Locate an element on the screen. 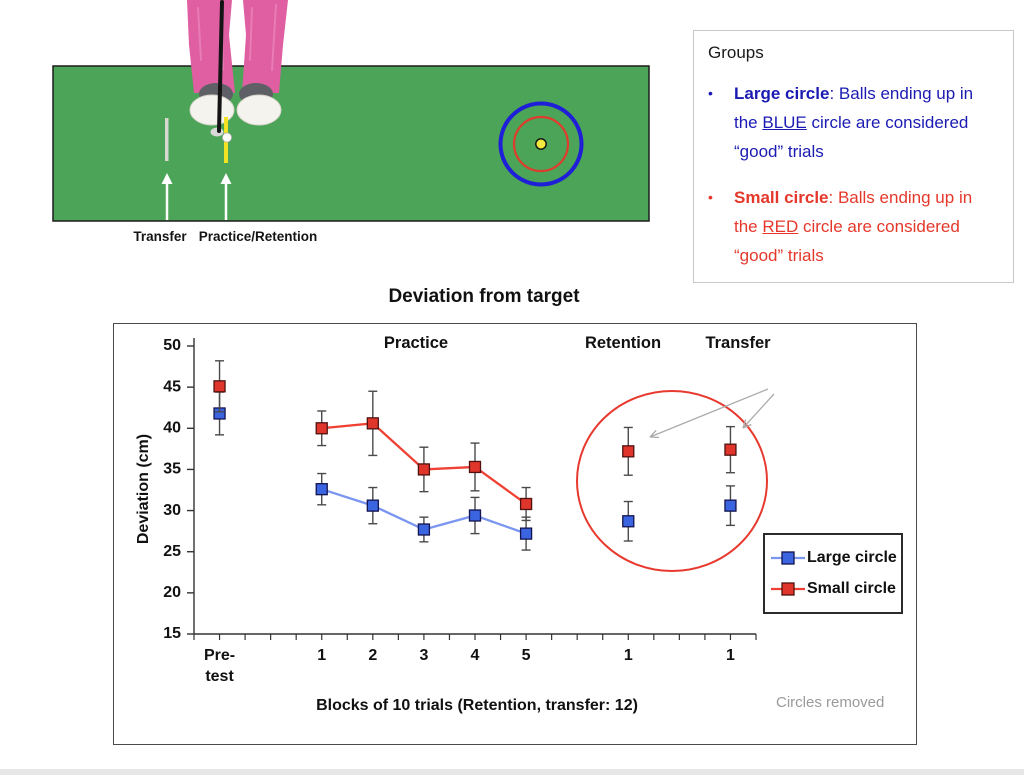 The image size is (1024, 775). group-item-lead: Large circle is located at coordinates (782, 93).